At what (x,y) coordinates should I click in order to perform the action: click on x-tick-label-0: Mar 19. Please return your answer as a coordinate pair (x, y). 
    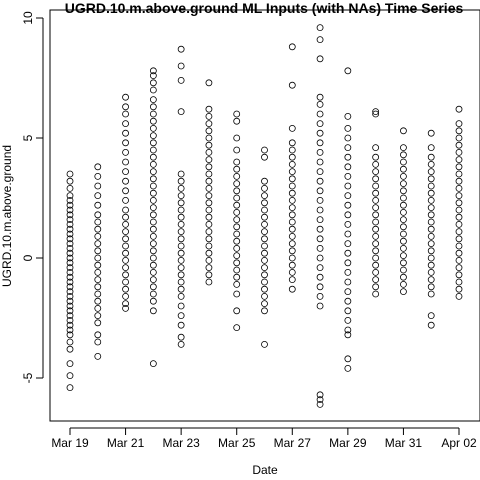
    Looking at the image, I should click on (70, 443).